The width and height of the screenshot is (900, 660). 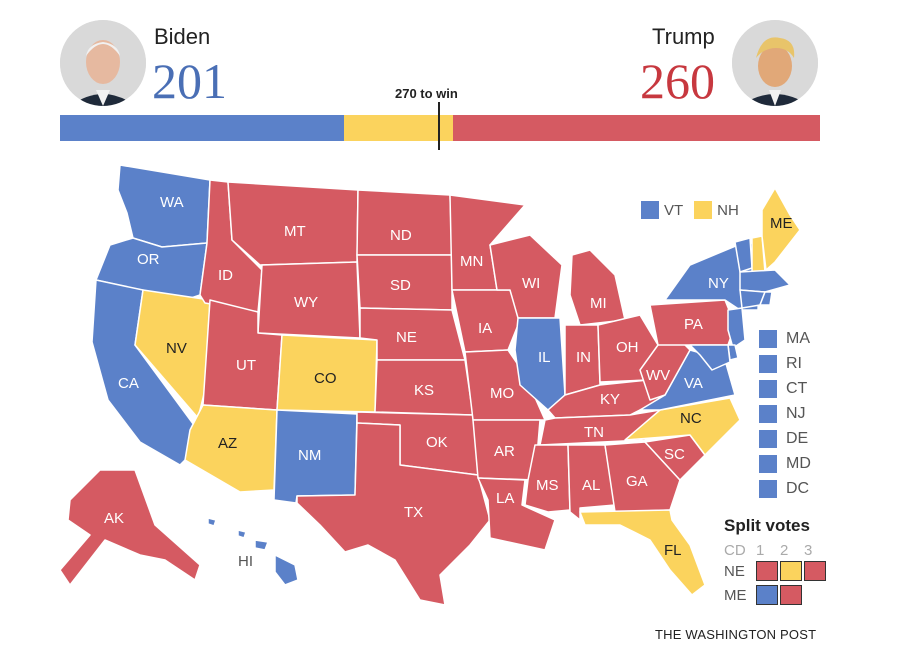 I want to click on label-ca: CA, so click(x=128, y=383).